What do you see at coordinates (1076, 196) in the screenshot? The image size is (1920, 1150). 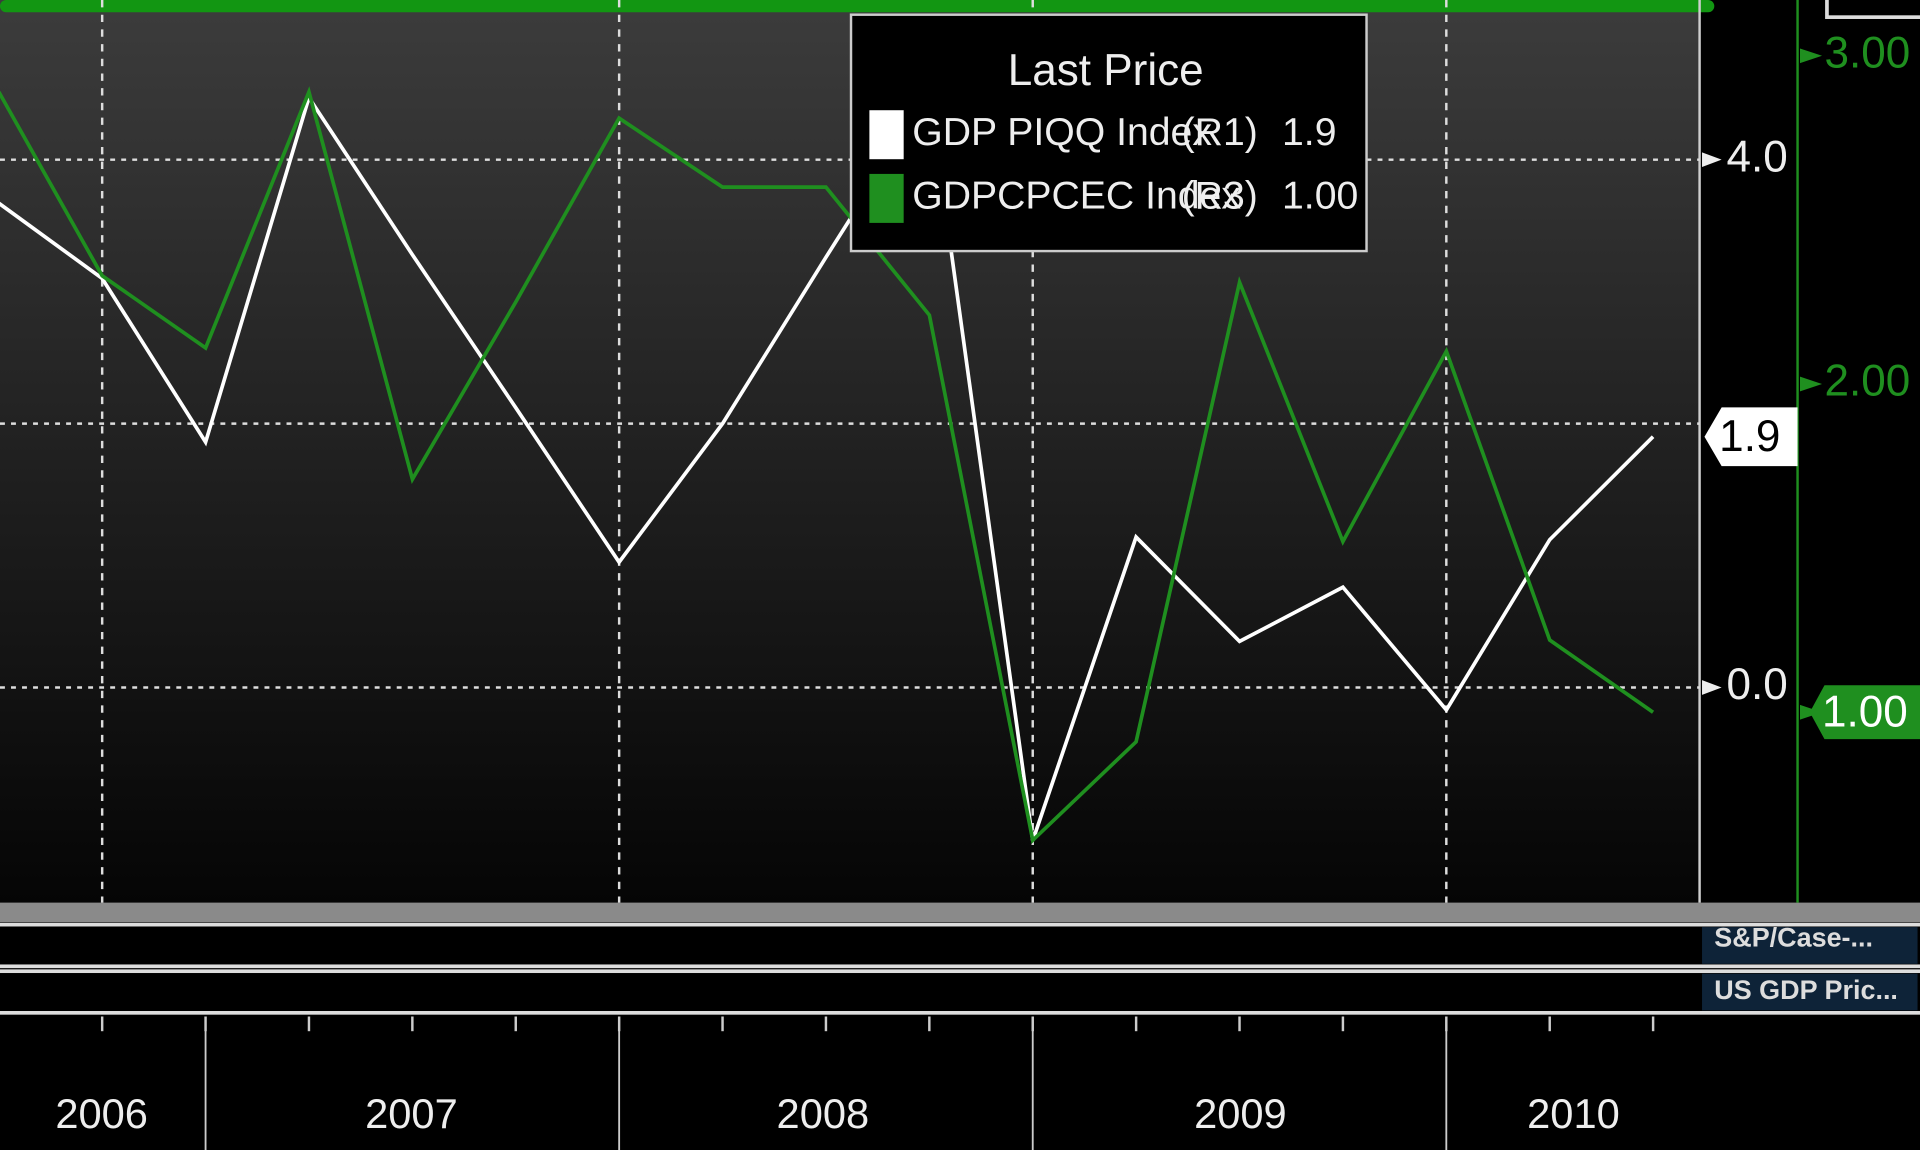 I see `legend-label: GDPCPCEC Index` at bounding box center [1076, 196].